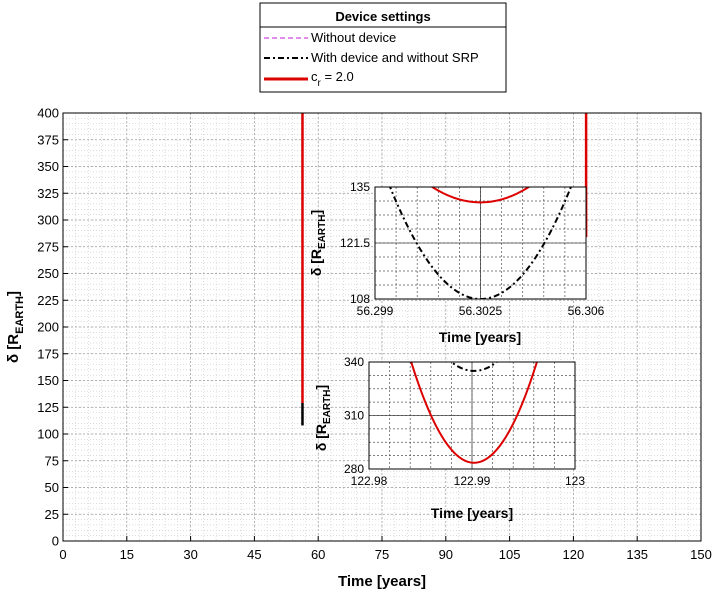 This screenshot has width=720, height=593. What do you see at coordinates (637, 554) in the screenshot?
I see `x-tick-label: 135` at bounding box center [637, 554].